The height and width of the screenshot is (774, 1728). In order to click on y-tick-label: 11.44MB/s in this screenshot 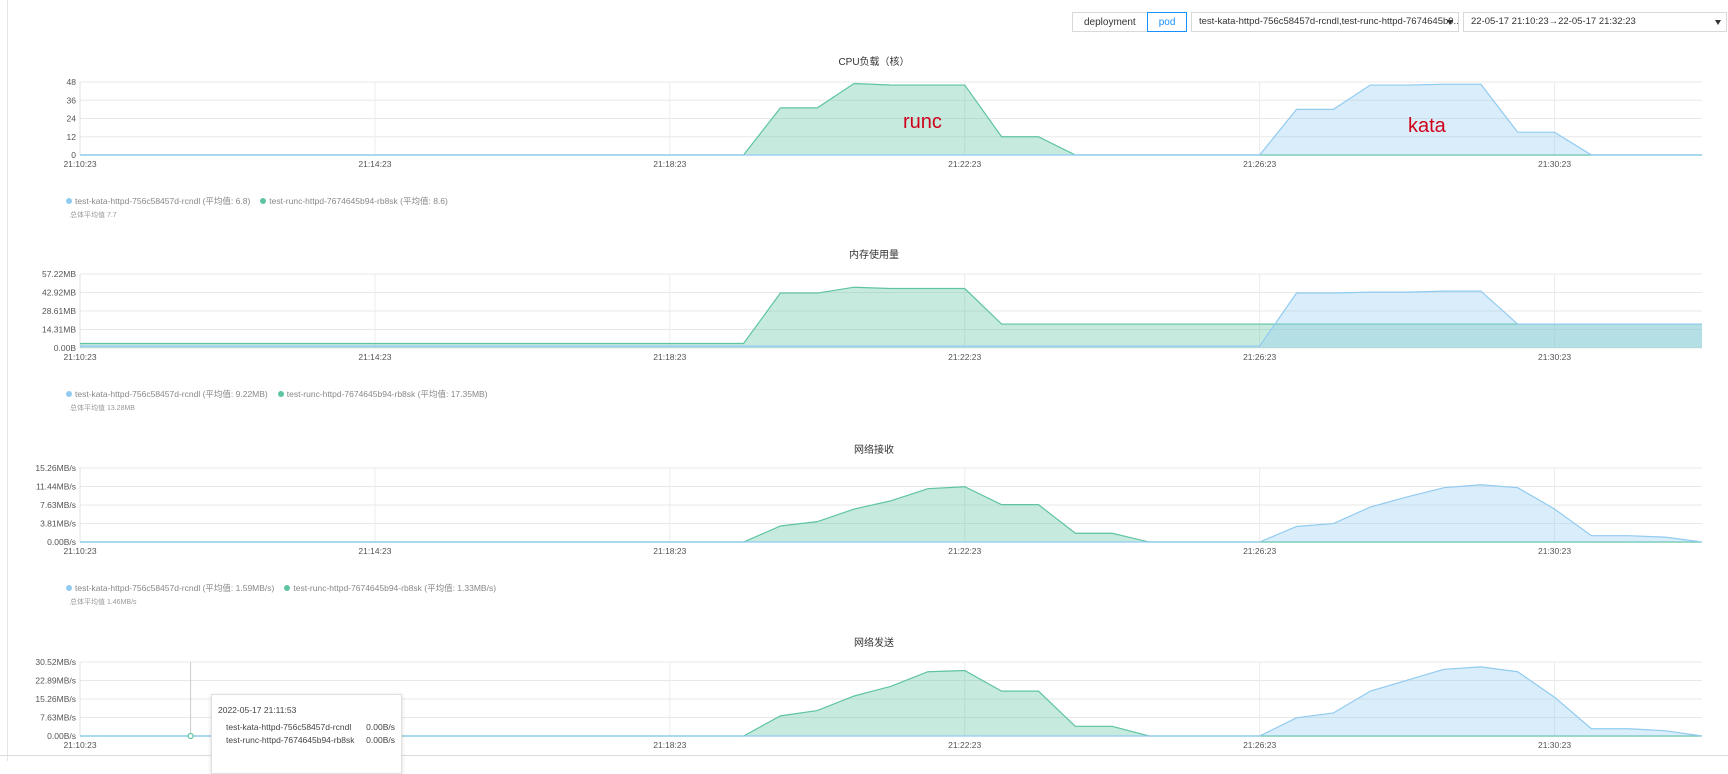, I will do `click(56, 487)`.